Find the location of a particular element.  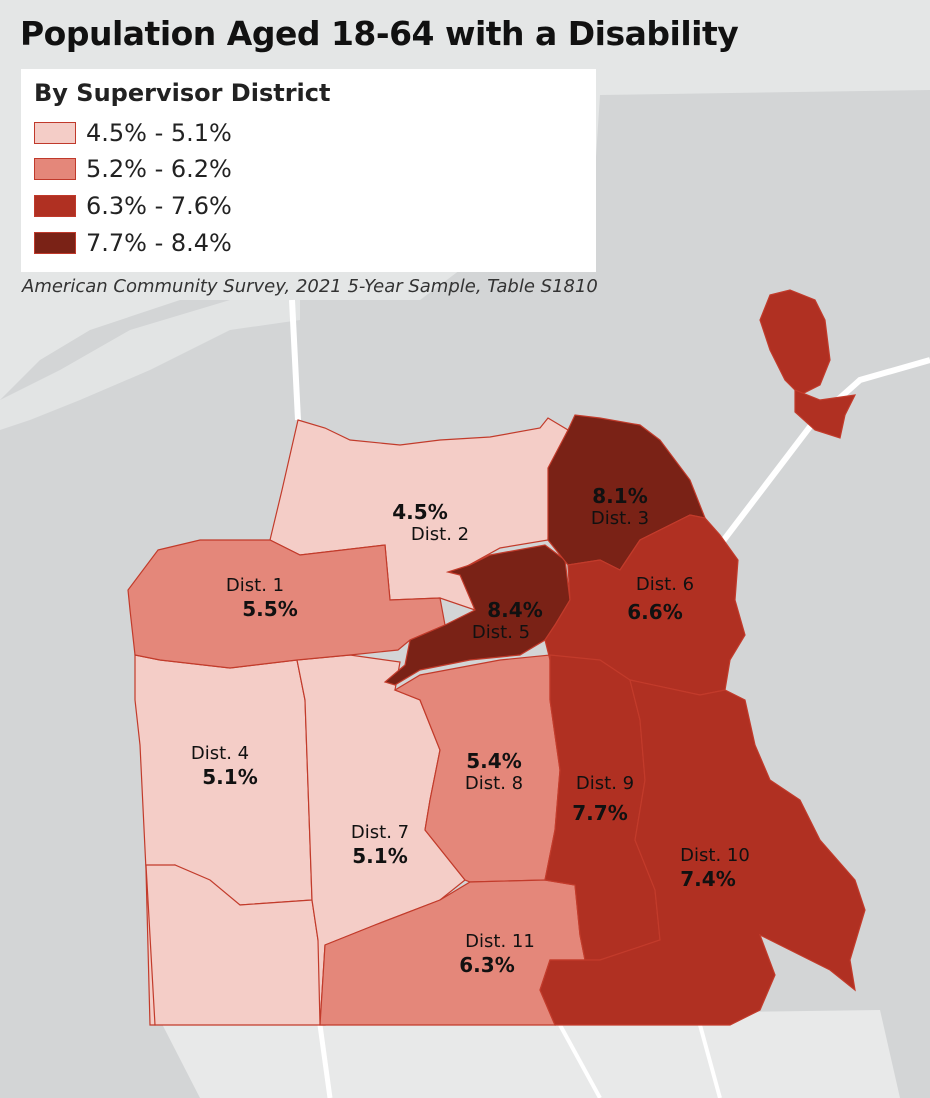

district-label-5: 8.4% Dist. 5 is located at coordinates (515, 621).